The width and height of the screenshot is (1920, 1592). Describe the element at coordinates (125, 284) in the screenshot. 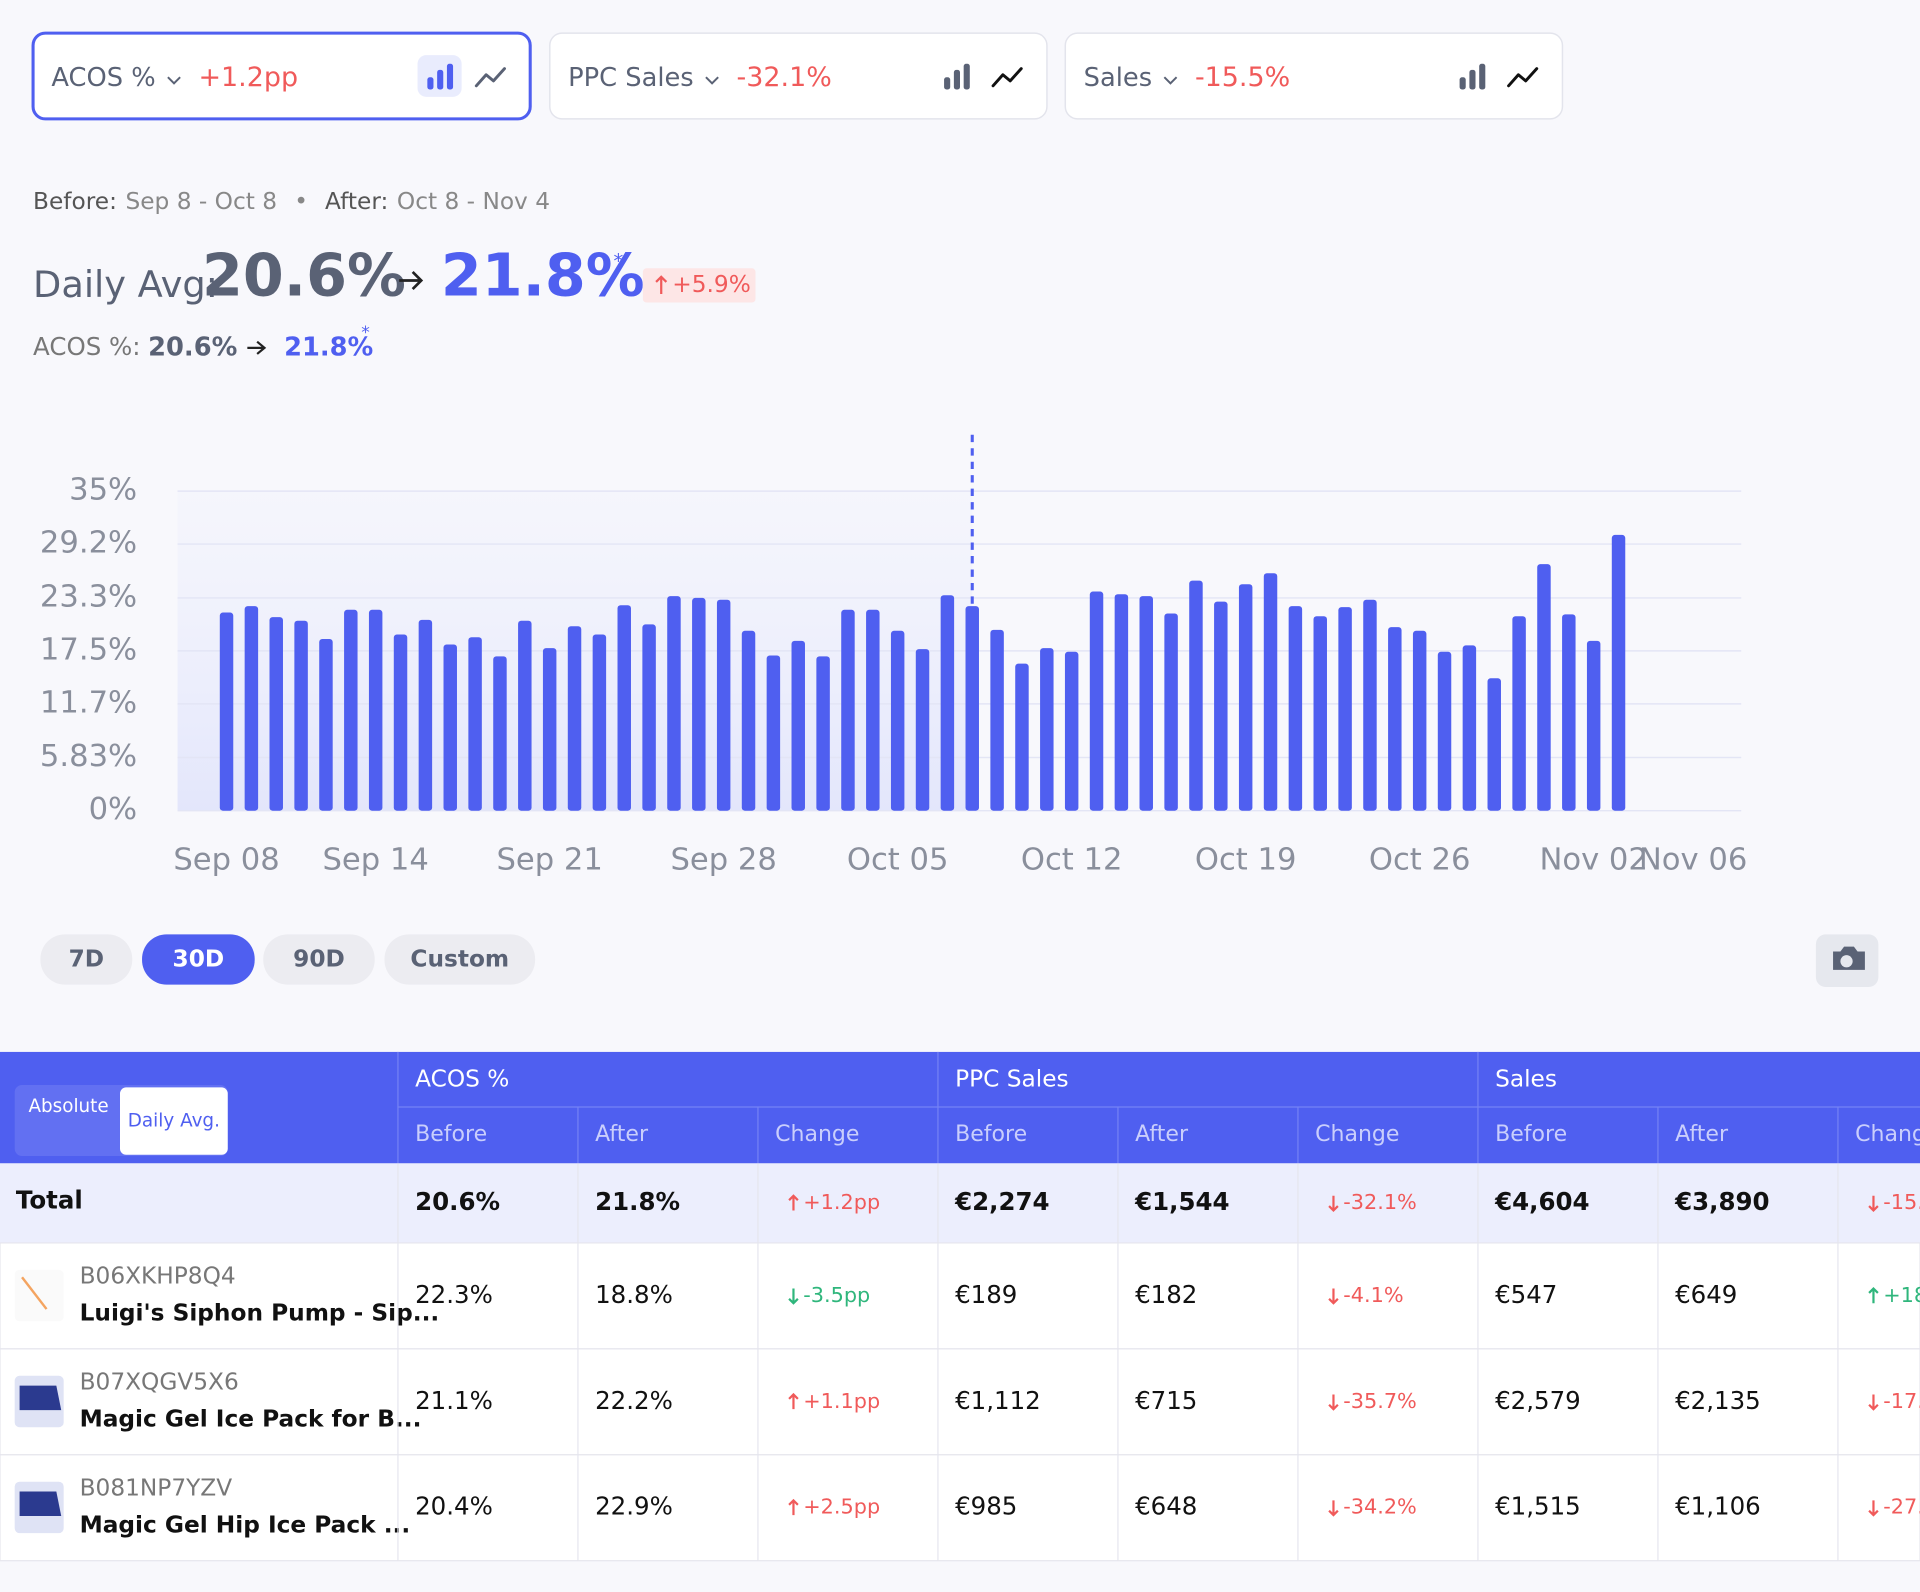

I see `daily-avg-label: Daily Avg:` at that location.